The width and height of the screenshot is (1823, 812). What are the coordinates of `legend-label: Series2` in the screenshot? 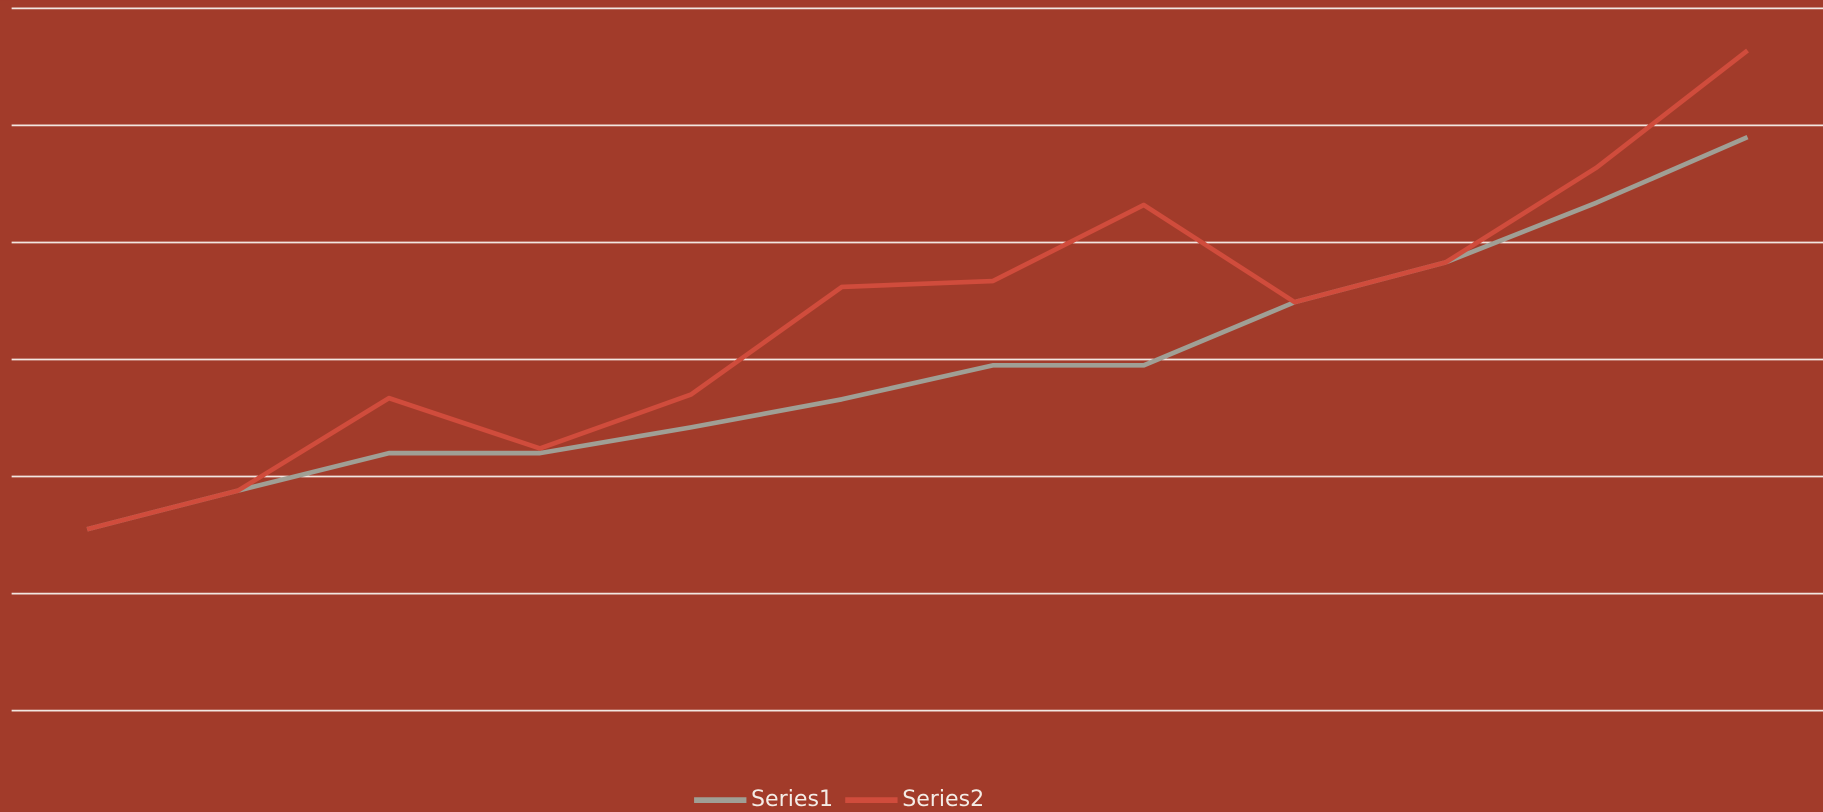 It's located at (943, 799).